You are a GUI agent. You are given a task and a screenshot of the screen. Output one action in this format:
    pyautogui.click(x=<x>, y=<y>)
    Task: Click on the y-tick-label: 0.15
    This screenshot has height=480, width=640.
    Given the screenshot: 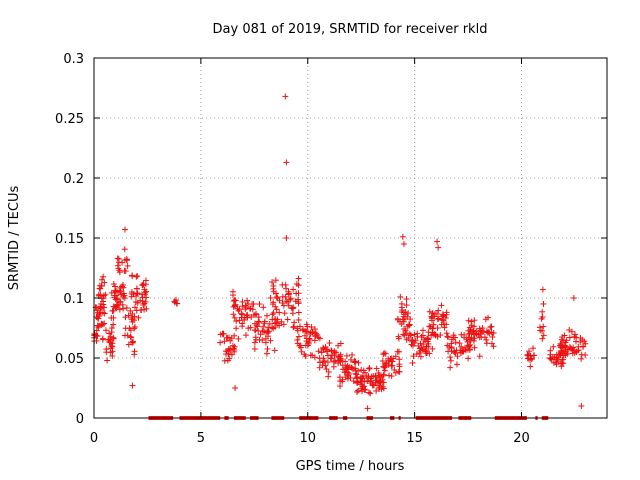 What is the action you would take?
    pyautogui.click(x=69, y=239)
    